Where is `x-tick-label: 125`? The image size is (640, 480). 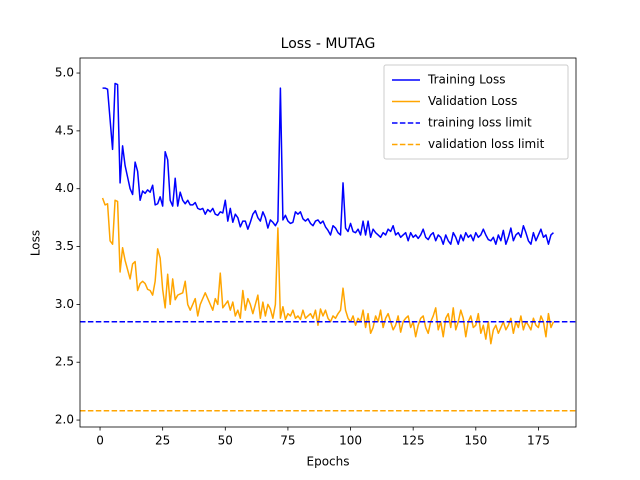 x-tick-label: 125 is located at coordinates (413, 441).